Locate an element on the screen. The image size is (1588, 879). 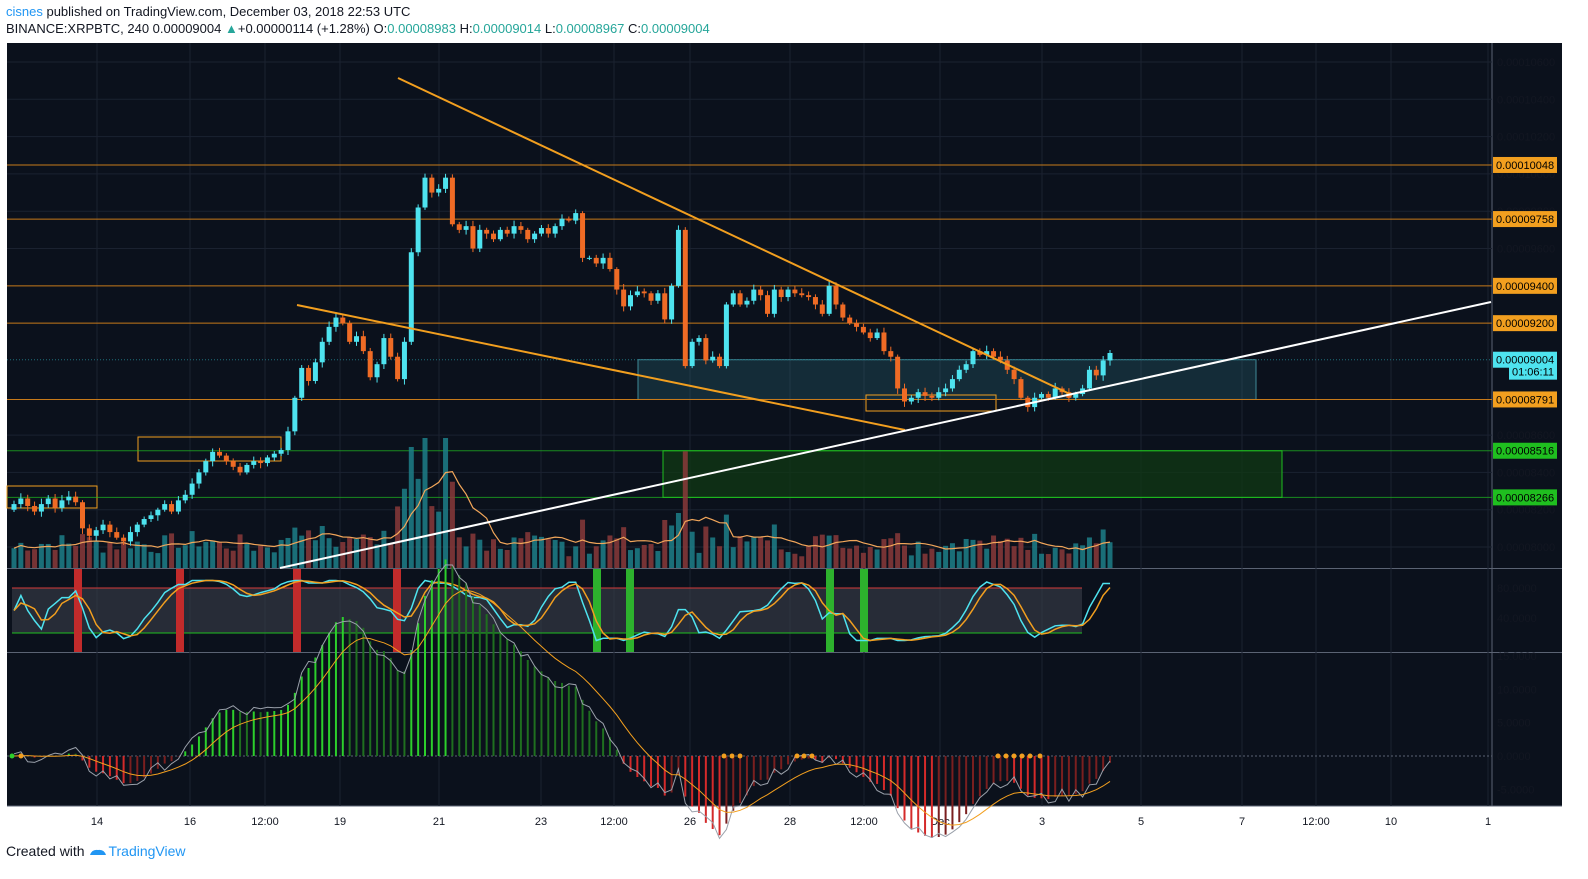
high-label: H: is located at coordinates (466, 28).